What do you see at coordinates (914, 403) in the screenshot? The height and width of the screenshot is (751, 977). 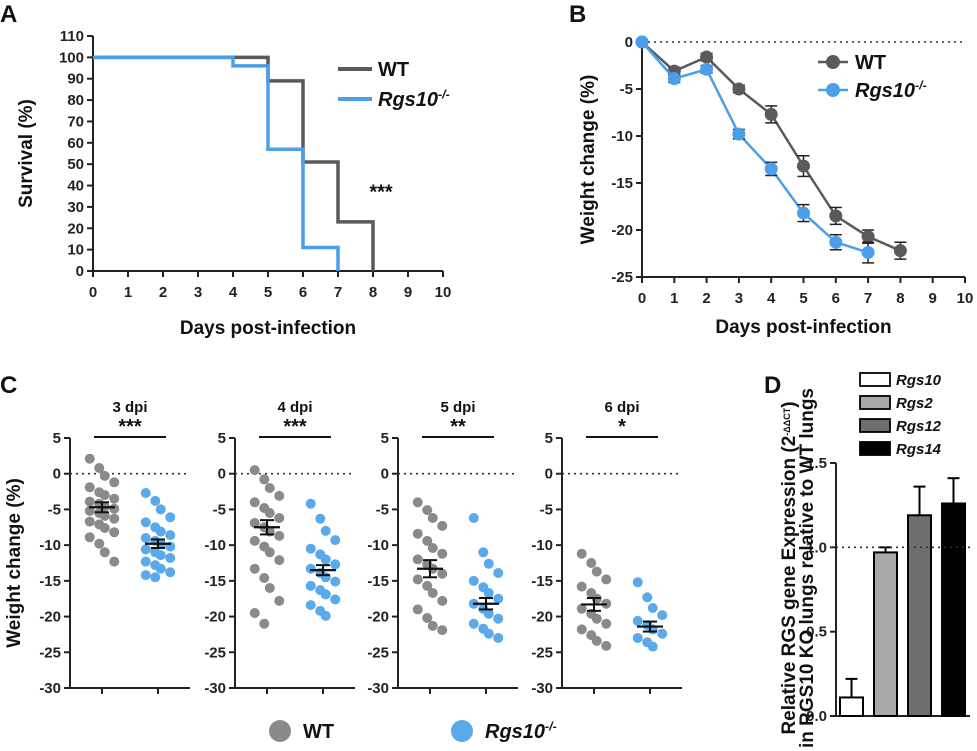 I see `d-legend-rgs2-label: Rgs2` at bounding box center [914, 403].